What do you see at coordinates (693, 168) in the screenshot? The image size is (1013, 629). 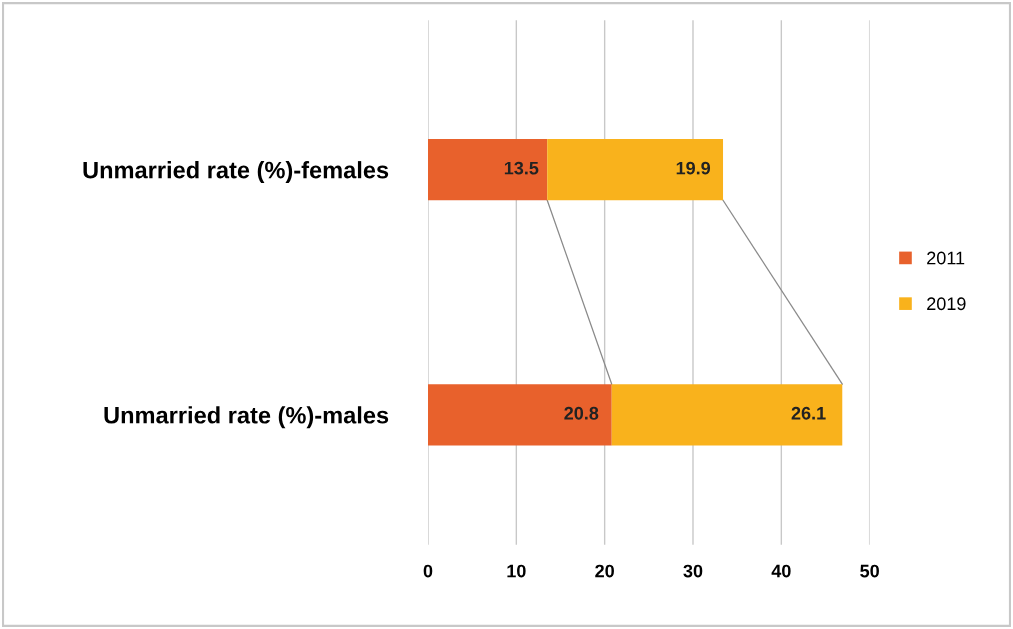 I see `data-label: 19.9` at bounding box center [693, 168].